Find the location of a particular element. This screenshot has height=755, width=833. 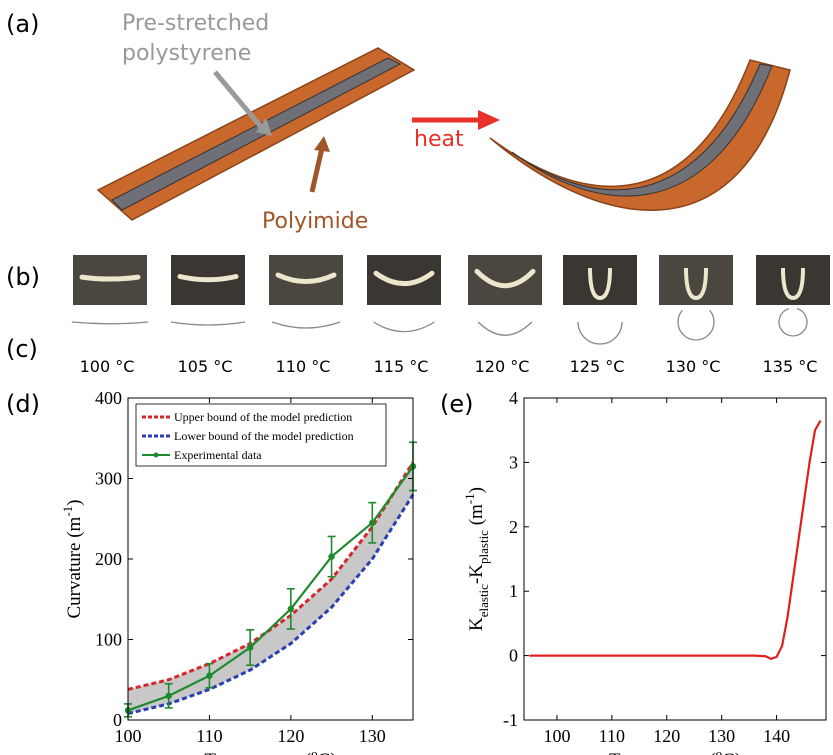

label-part: elastic is located at coordinates (483, 600).